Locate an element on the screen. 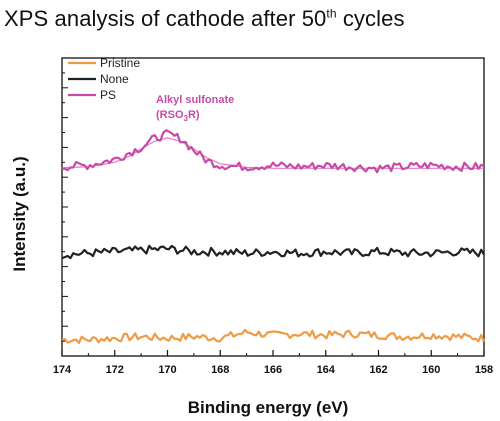  chart-title-tail: cycles is located at coordinates (370, 18).